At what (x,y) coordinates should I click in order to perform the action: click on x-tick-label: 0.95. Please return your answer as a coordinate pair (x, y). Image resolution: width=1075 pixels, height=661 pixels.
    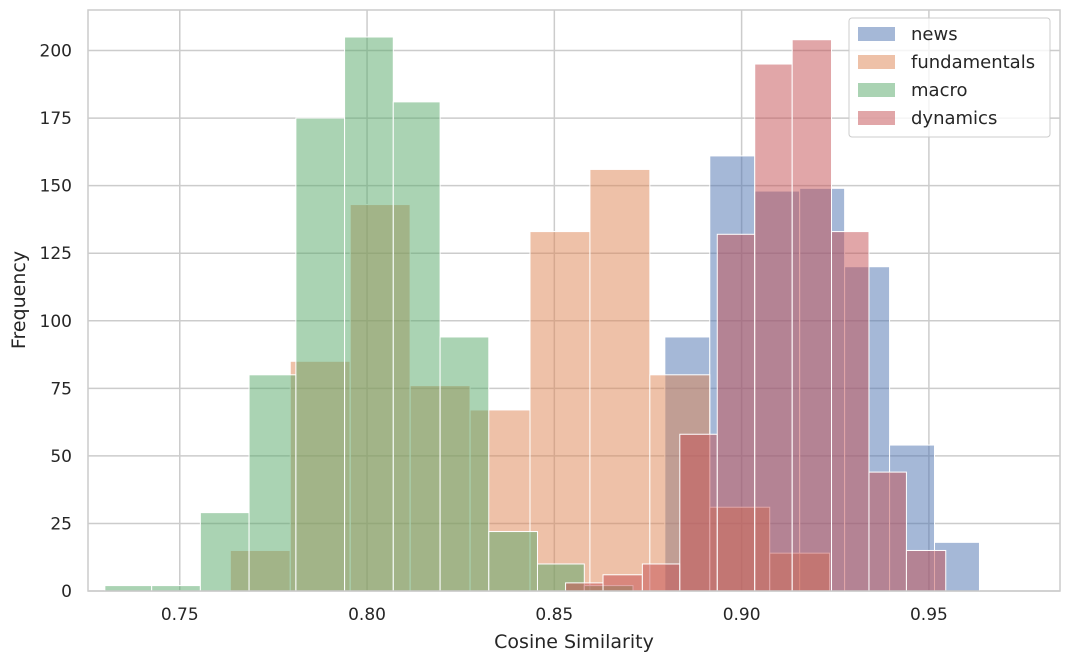
    Looking at the image, I should click on (929, 615).